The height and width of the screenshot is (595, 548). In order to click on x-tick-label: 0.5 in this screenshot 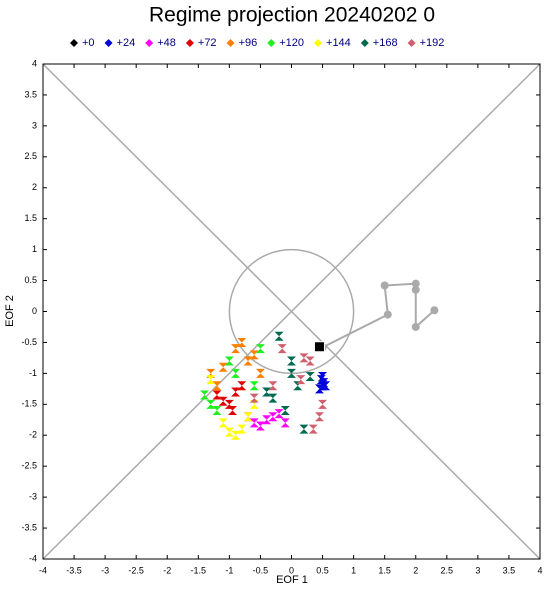, I will do `click(322, 570)`.